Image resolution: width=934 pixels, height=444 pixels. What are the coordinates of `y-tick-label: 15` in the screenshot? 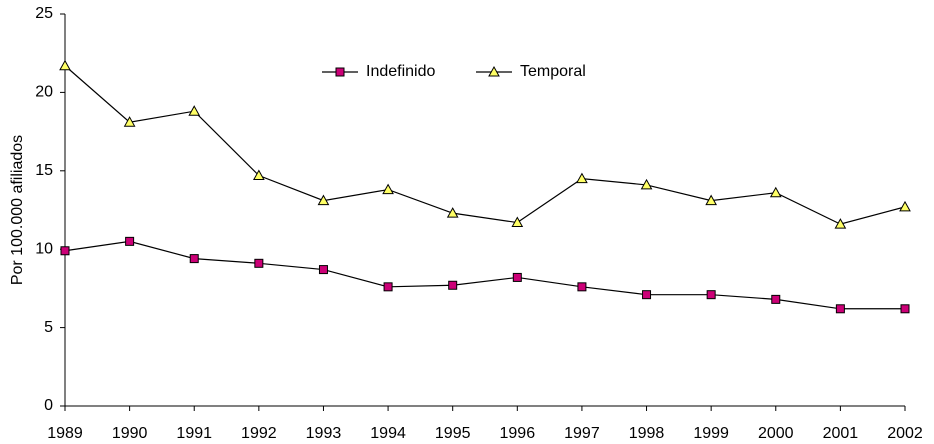 It's located at (44, 170).